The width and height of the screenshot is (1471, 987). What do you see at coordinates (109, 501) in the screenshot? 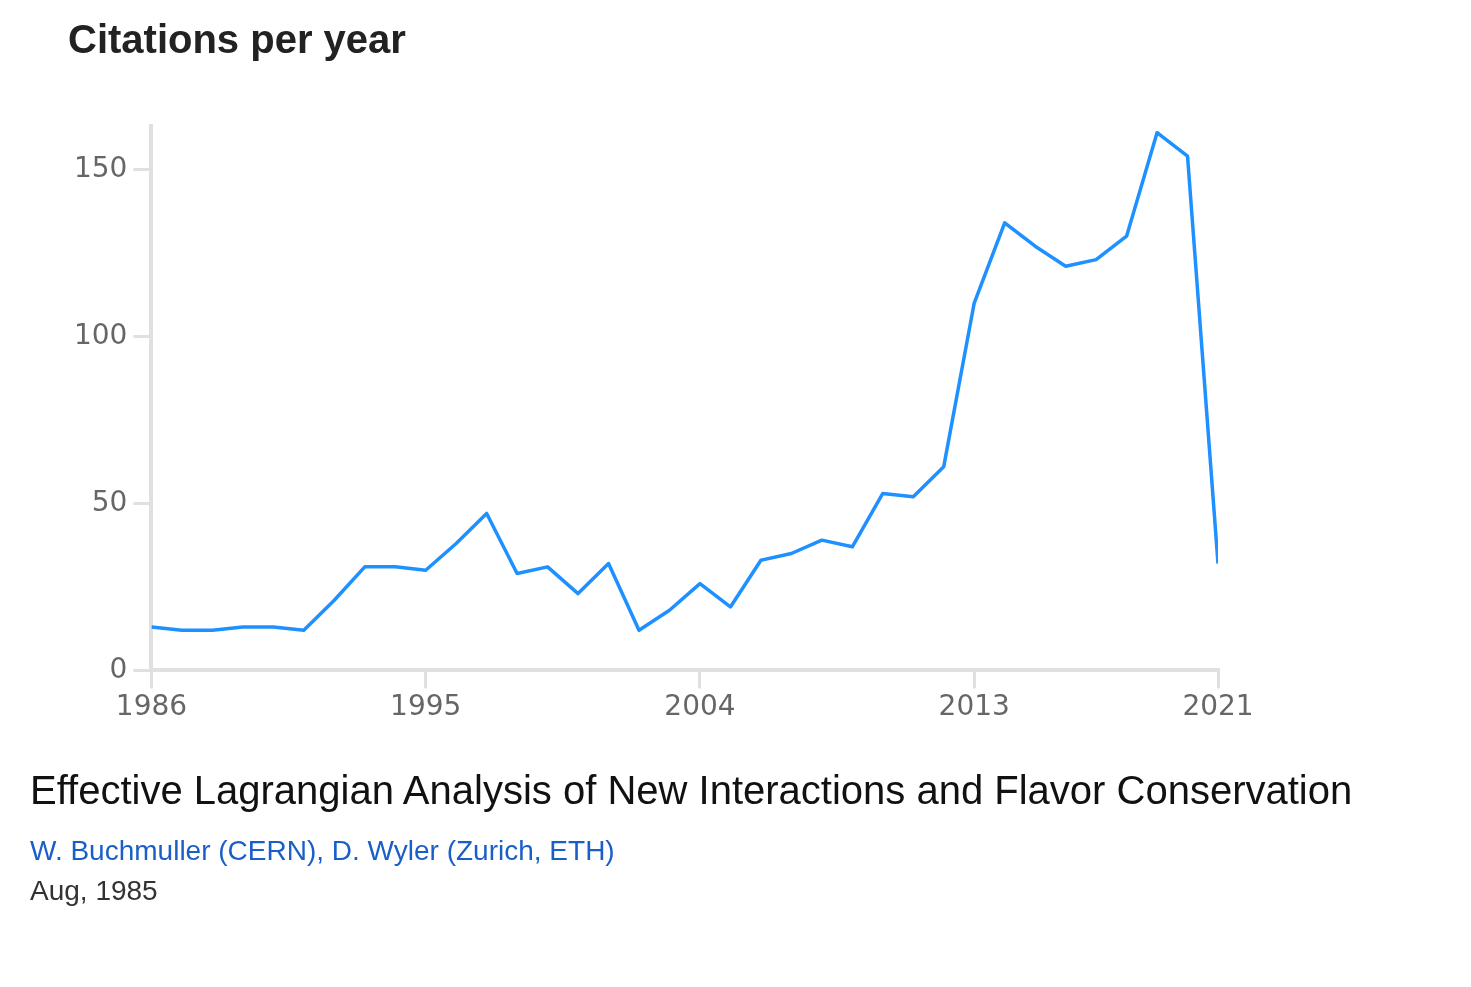
I see `y-tick-label: 50` at bounding box center [109, 501].